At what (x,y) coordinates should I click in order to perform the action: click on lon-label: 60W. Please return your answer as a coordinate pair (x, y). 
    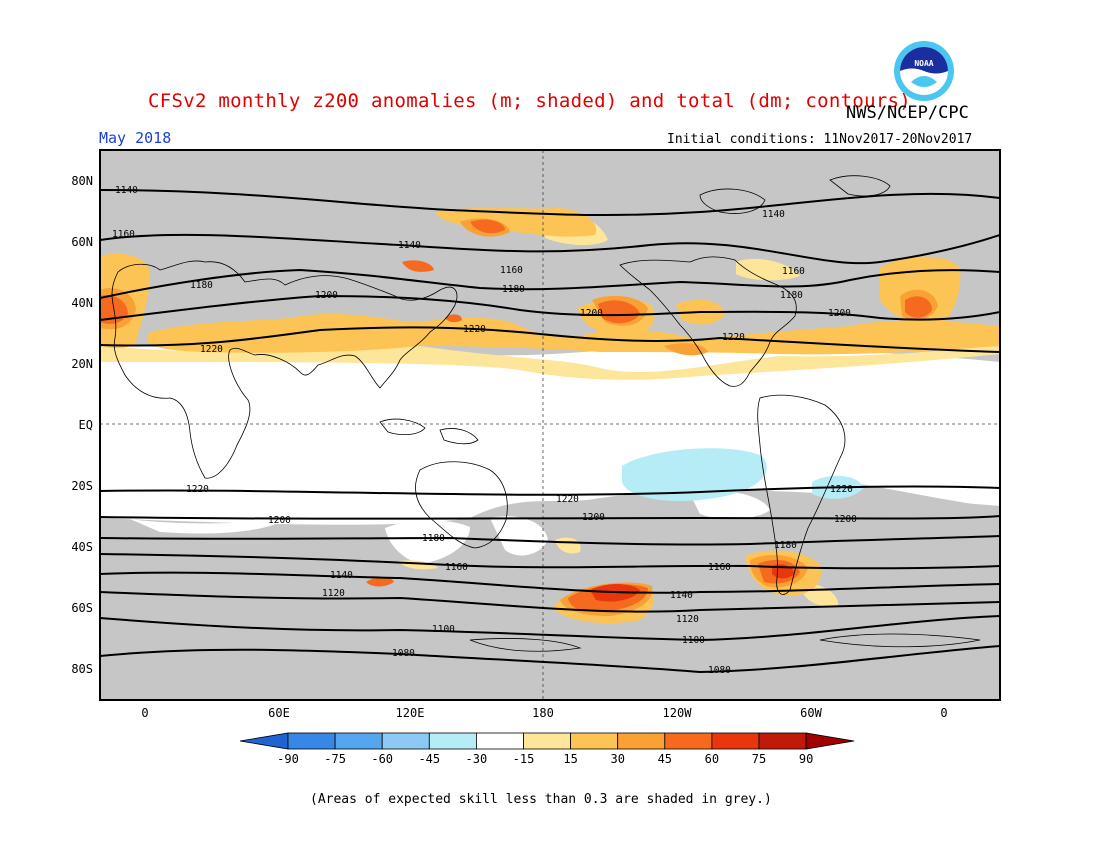
    Looking at the image, I should click on (811, 713).